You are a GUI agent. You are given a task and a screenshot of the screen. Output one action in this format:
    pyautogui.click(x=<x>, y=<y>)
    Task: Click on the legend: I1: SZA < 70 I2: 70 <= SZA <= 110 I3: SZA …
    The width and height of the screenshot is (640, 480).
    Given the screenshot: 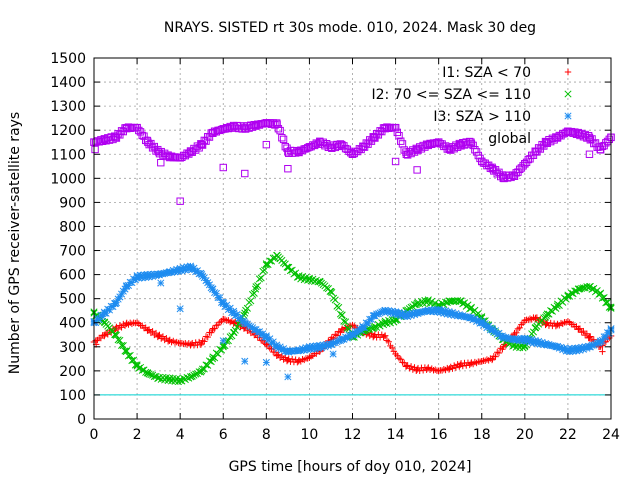 What is the action you would take?
    pyautogui.click(x=471, y=106)
    